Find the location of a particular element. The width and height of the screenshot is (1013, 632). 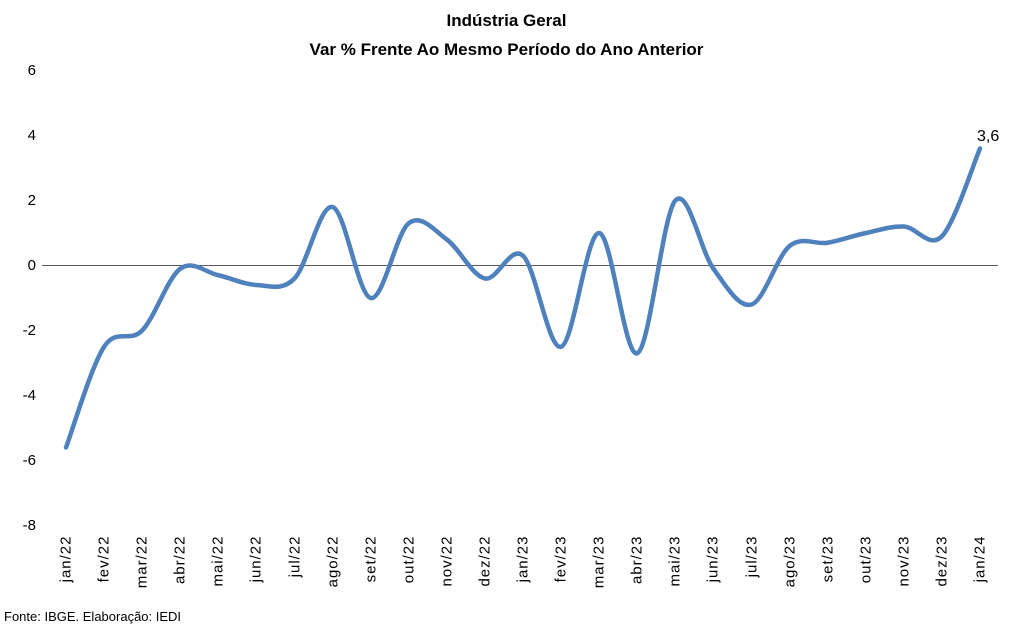

x-tick-label: abr/23 is located at coordinates (637, 560).